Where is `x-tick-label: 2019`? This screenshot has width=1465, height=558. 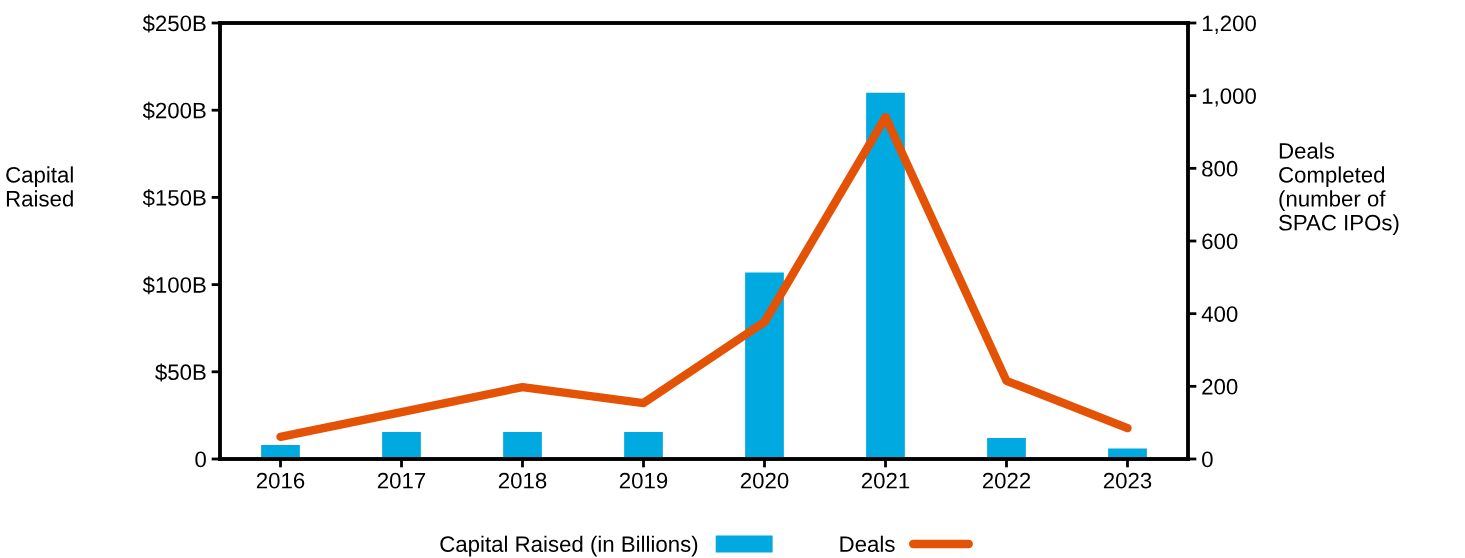 x-tick-label: 2019 is located at coordinates (643, 480).